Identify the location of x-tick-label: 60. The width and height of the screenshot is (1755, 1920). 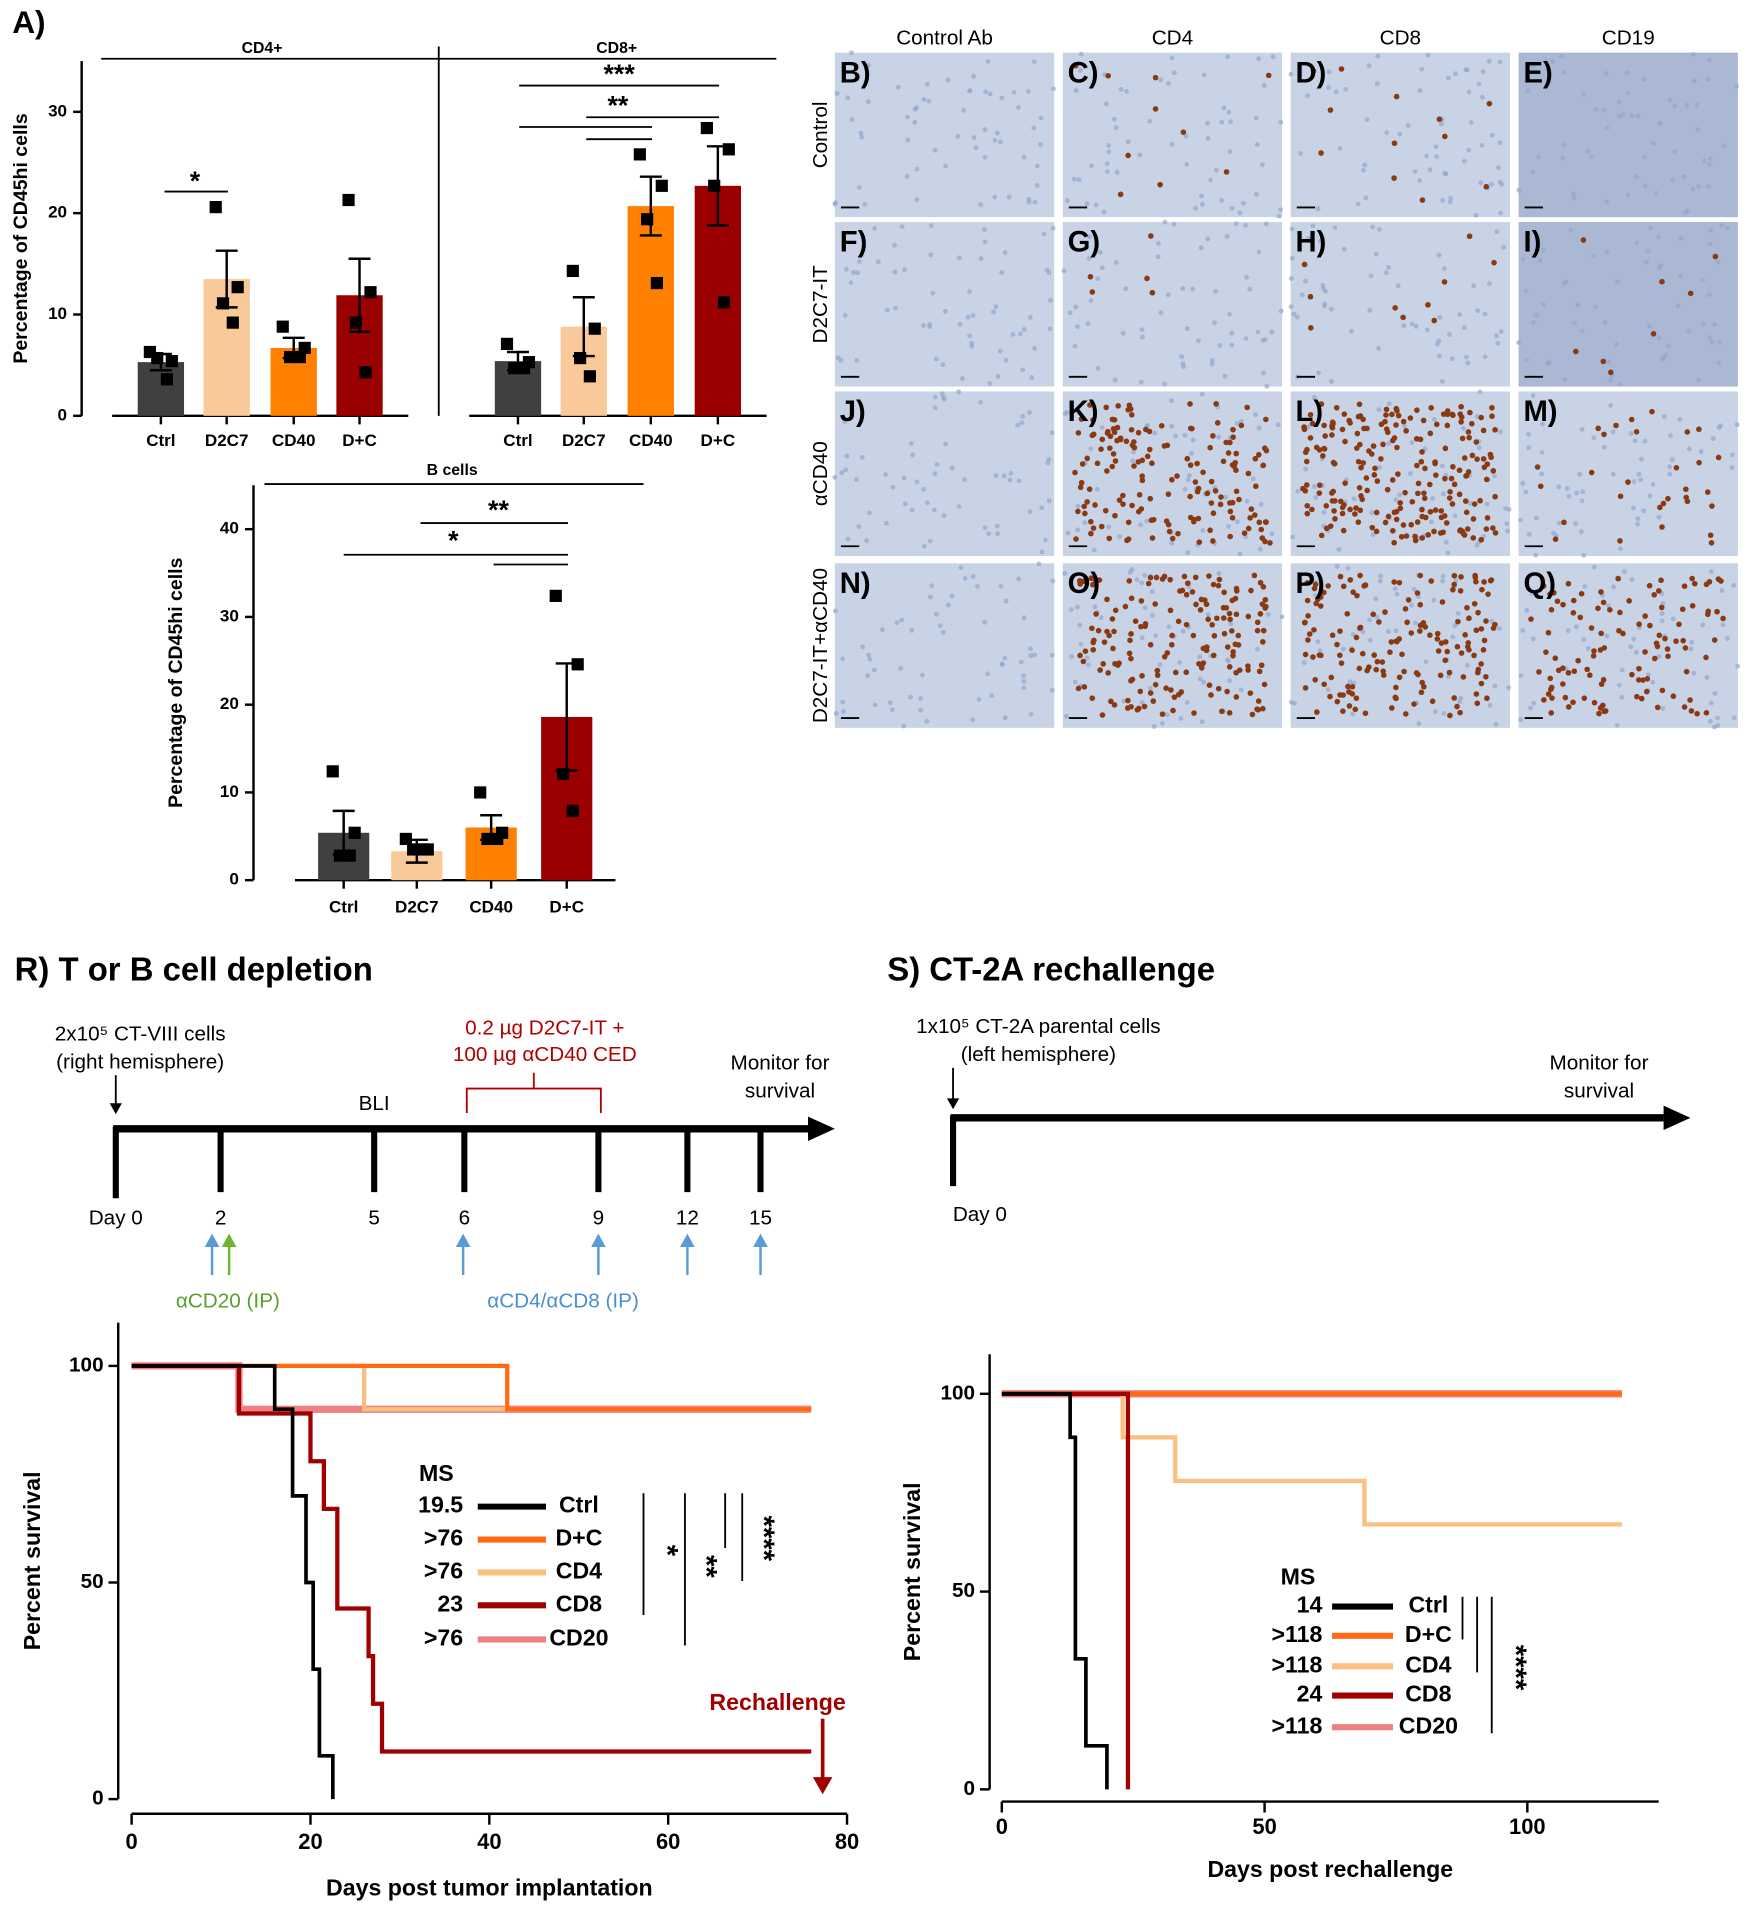
(668, 1841).